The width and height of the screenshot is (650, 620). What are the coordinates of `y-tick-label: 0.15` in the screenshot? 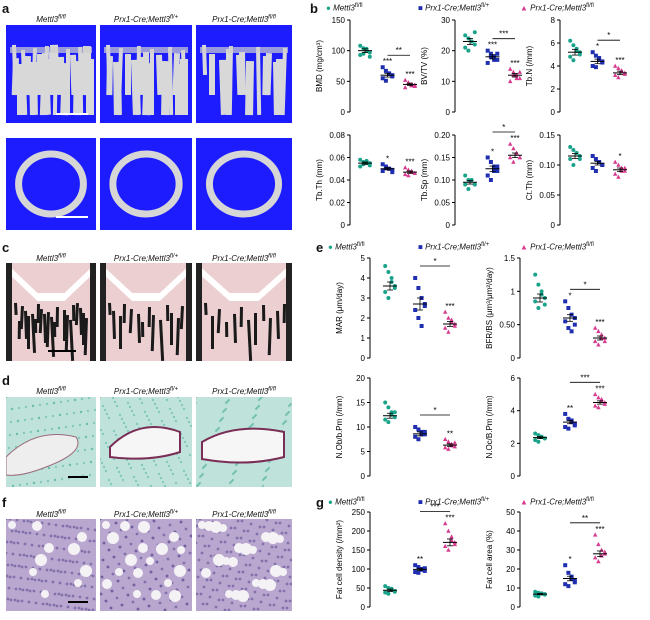 It's located at (442, 158).